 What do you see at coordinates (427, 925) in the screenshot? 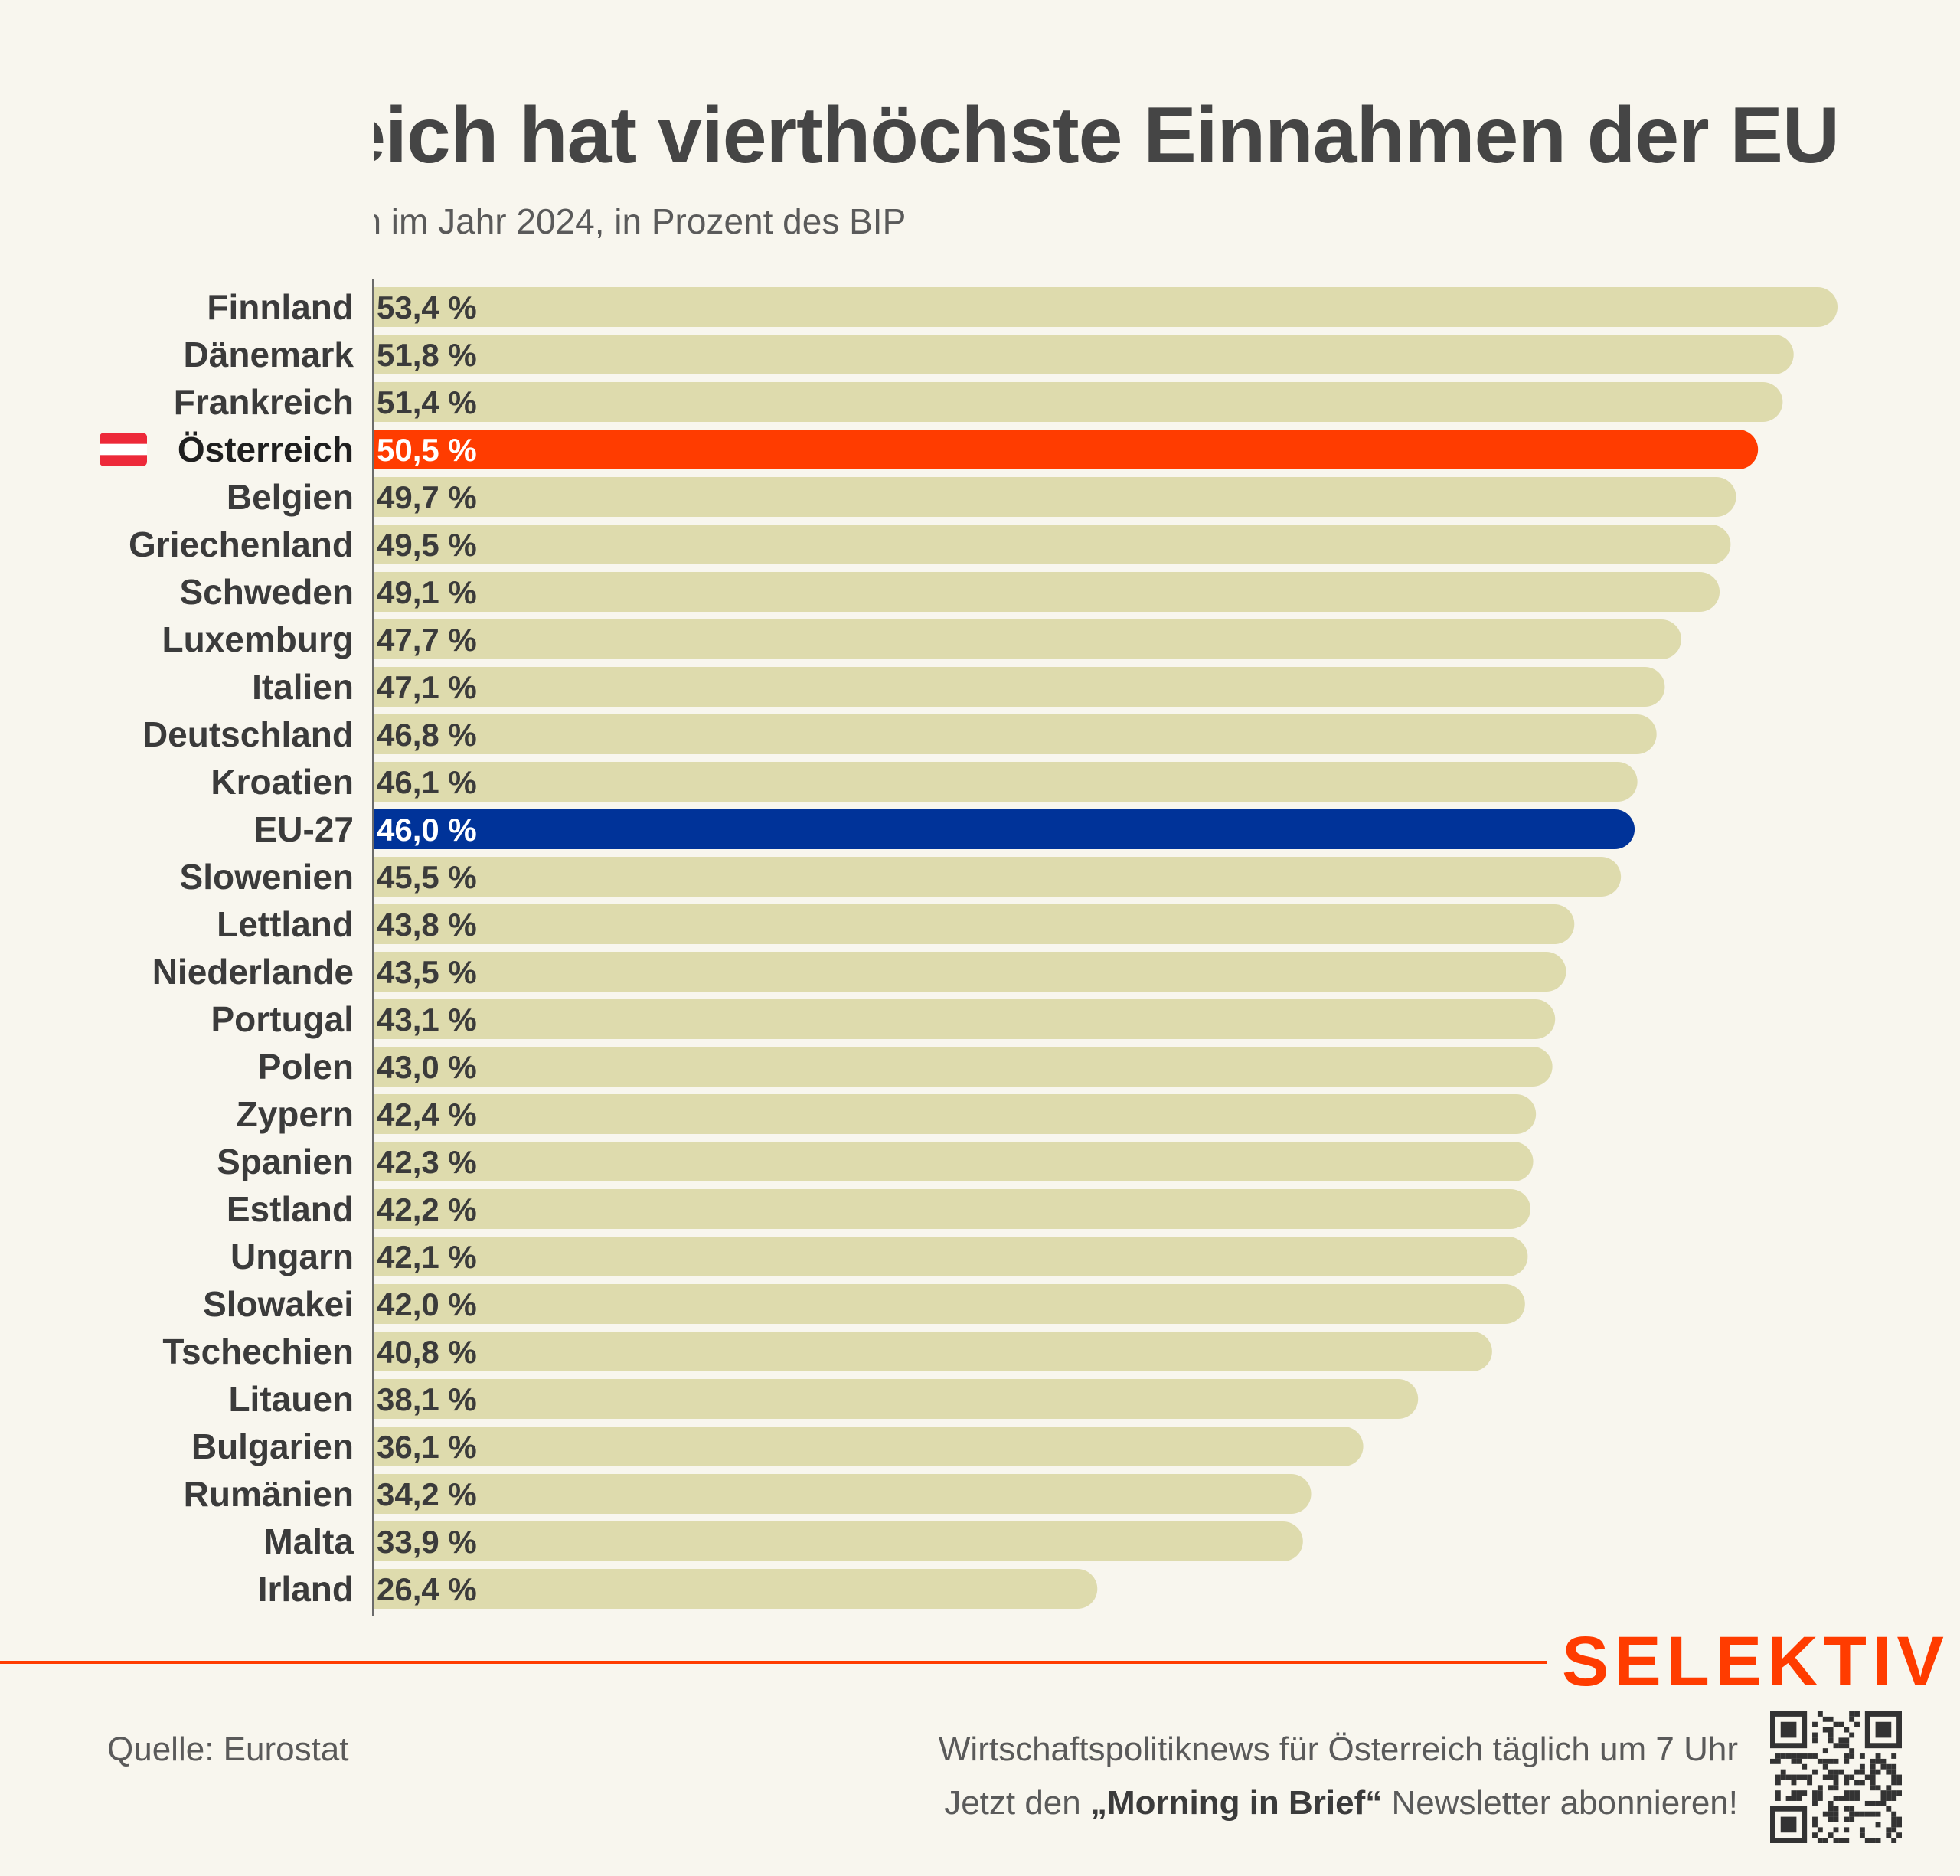
I see `bar-value-label: 43,8 %` at bounding box center [427, 925].